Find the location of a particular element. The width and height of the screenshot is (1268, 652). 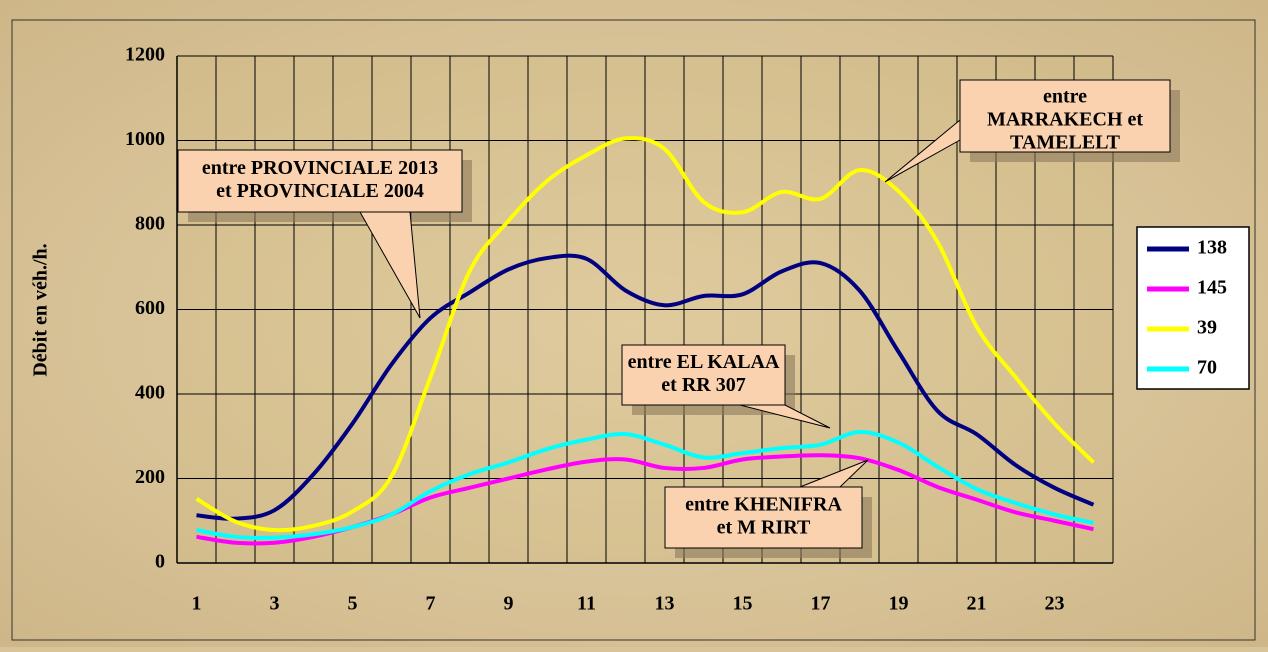

callout-line: et PROVINCIALE 2004 is located at coordinates (320, 191).